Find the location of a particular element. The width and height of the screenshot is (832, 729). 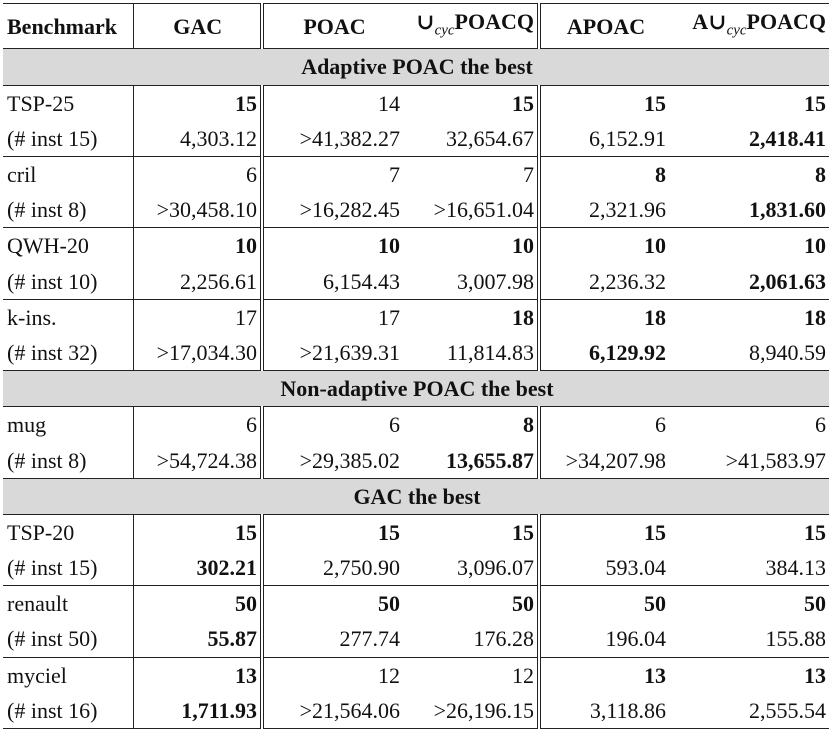

time-cell: 6,152.91 is located at coordinates (604, 138).